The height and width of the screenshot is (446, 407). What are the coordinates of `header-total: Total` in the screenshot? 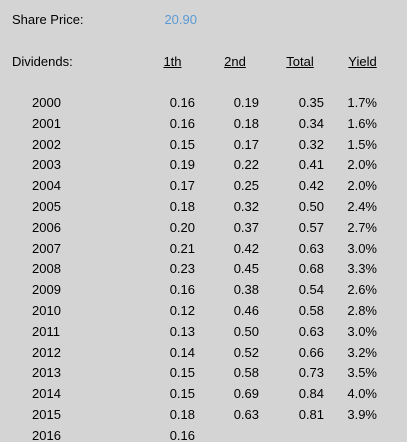 It's located at (300, 61).